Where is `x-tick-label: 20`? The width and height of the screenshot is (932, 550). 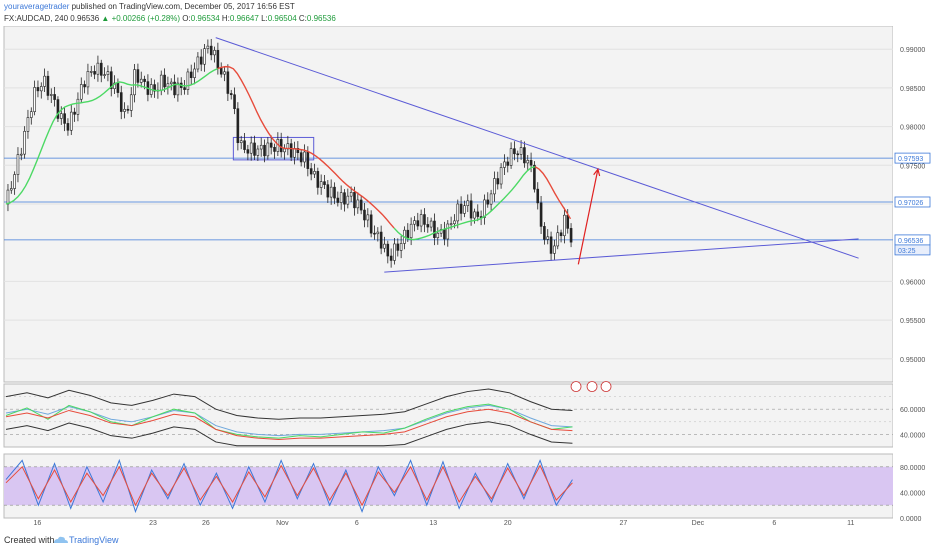 x-tick-label: 20 is located at coordinates (508, 523).